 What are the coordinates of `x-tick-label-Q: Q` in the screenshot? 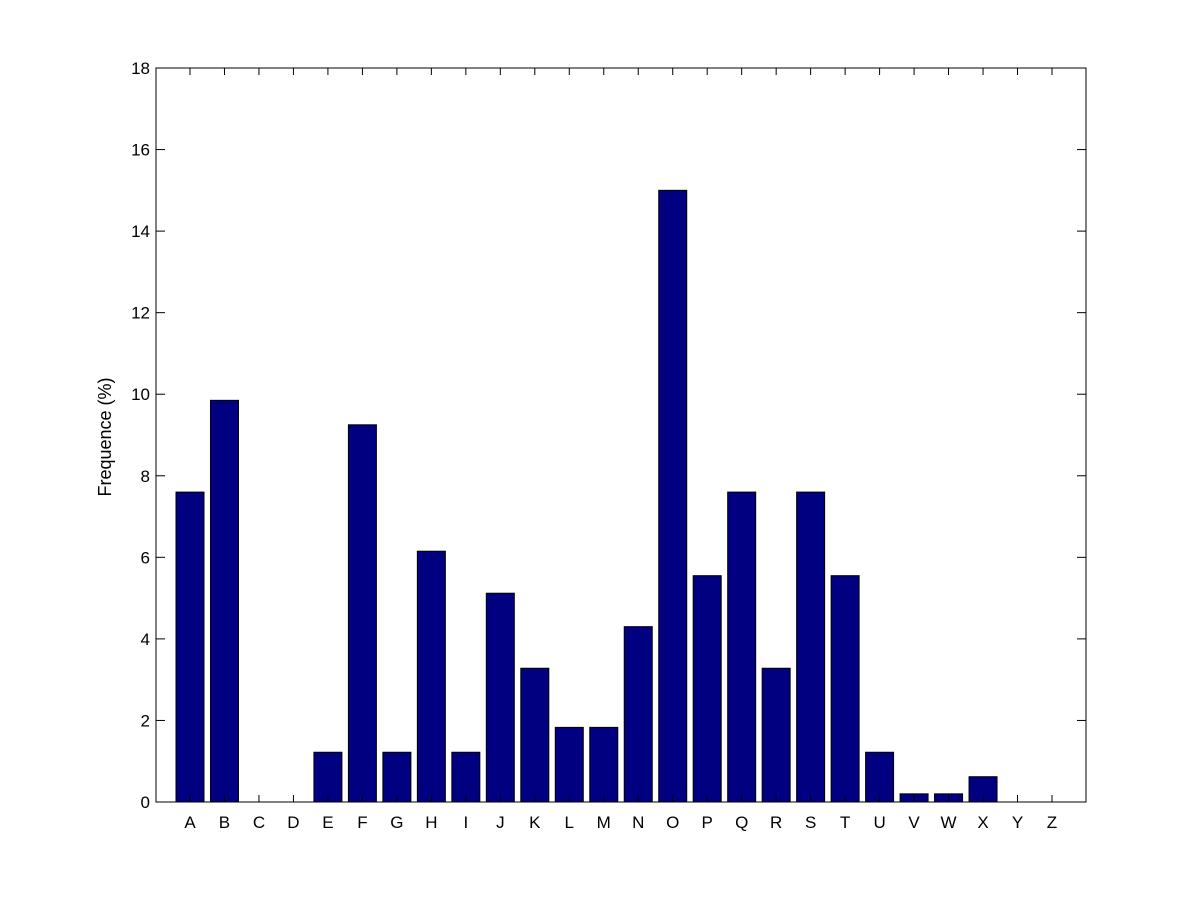 It's located at (741, 822).